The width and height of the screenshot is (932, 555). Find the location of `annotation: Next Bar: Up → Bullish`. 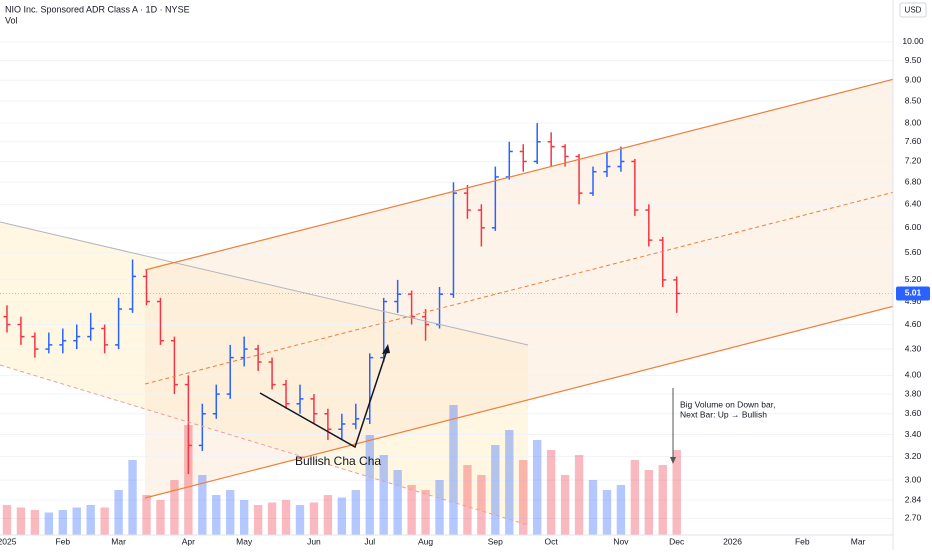

annotation: Next Bar: Up → Bullish is located at coordinates (723, 414).